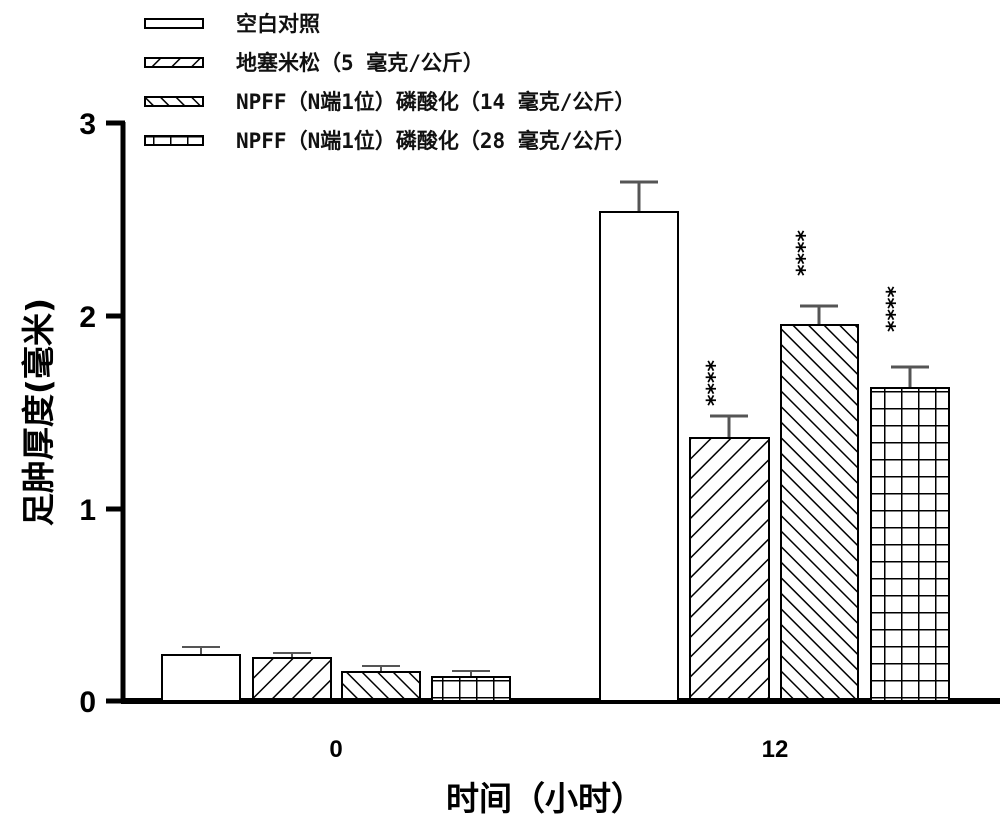 This screenshot has width=1000, height=831. I want to click on x-category-label: 0, so click(335, 749).